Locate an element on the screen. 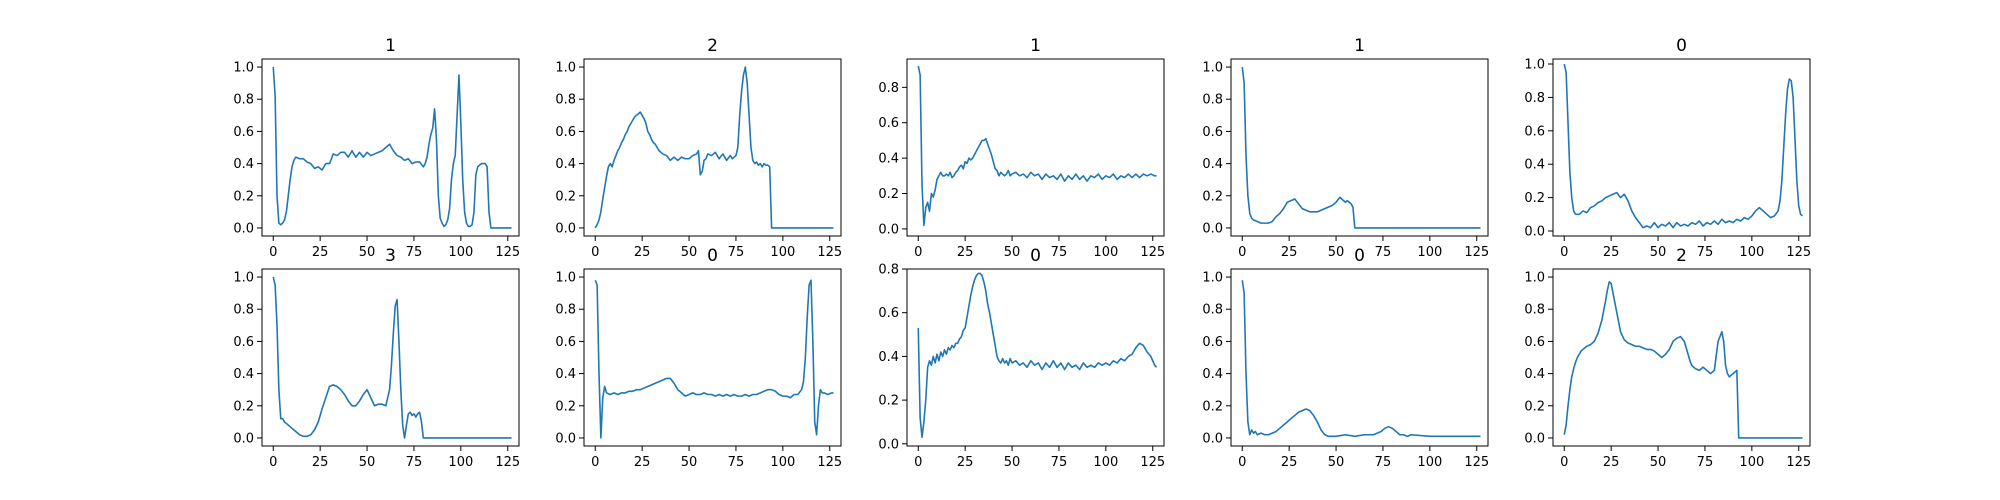 The width and height of the screenshot is (2000, 500). subplot-5: 0 0 25 50 75 100 125 0.0 0.2 0.4 0.6 0.8 1.0 is located at coordinates (1667, 148).